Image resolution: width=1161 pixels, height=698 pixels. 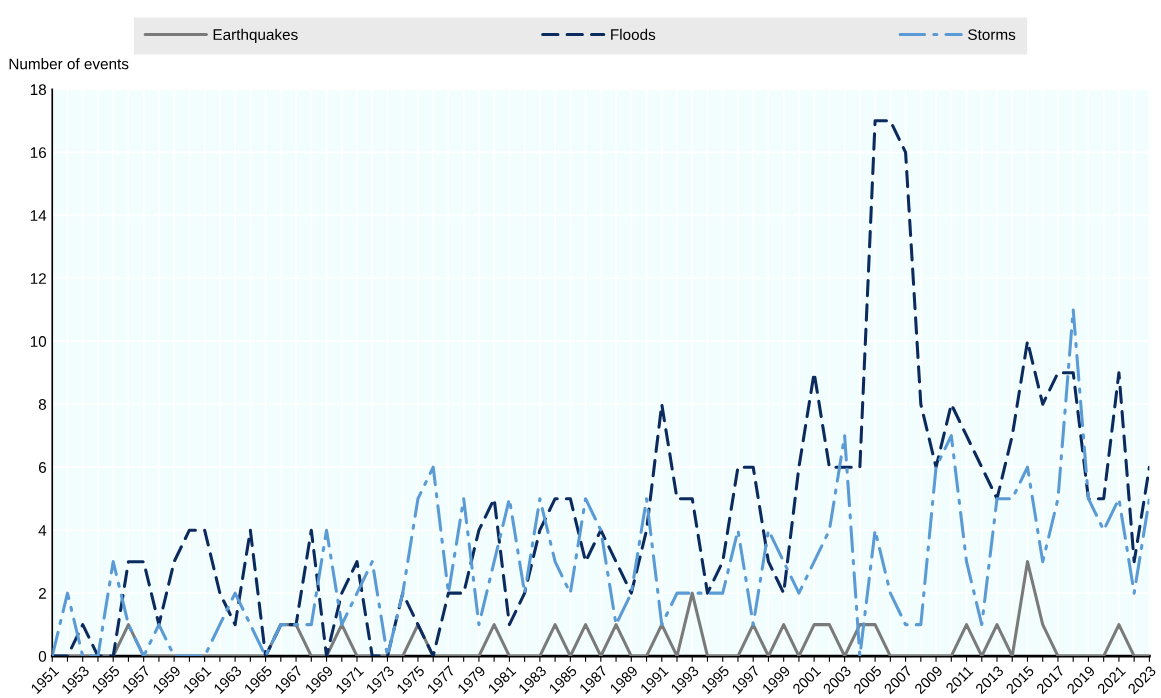 I want to click on legend-label: Floods, so click(x=633, y=34).